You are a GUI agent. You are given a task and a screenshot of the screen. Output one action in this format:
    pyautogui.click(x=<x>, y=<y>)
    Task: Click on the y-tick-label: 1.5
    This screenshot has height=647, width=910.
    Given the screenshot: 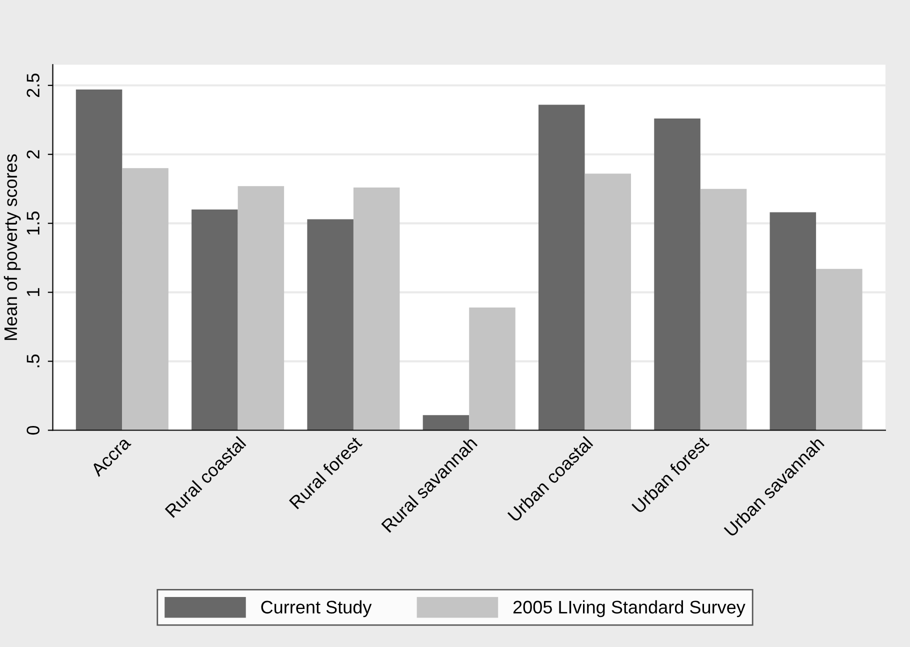 What is the action you would take?
    pyautogui.click(x=33, y=223)
    